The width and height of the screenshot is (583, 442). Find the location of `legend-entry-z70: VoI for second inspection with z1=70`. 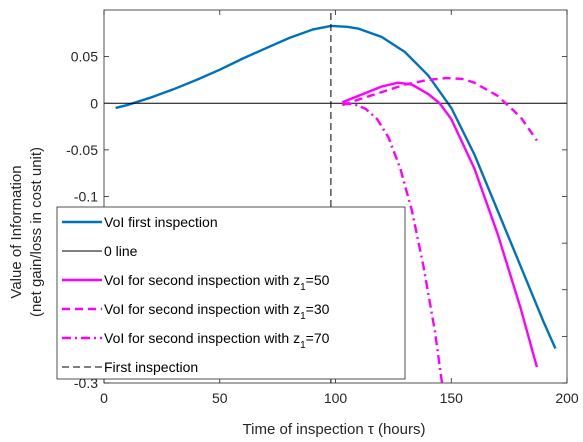

legend-entry-z70: VoI for second inspection with z1=70 is located at coordinates (196, 340).